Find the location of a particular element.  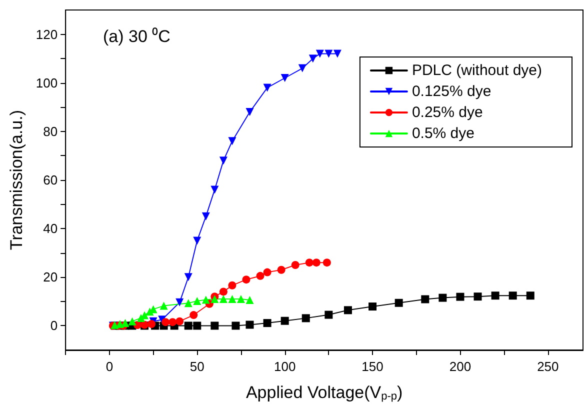

y-tick-label: 120 is located at coordinates (47, 34).